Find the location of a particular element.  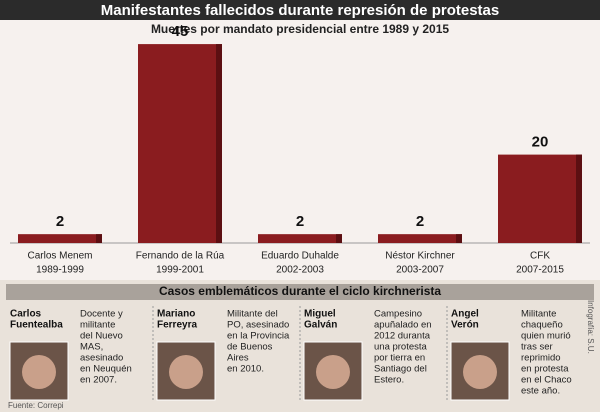

case-description: Campesino is located at coordinates (398, 314).